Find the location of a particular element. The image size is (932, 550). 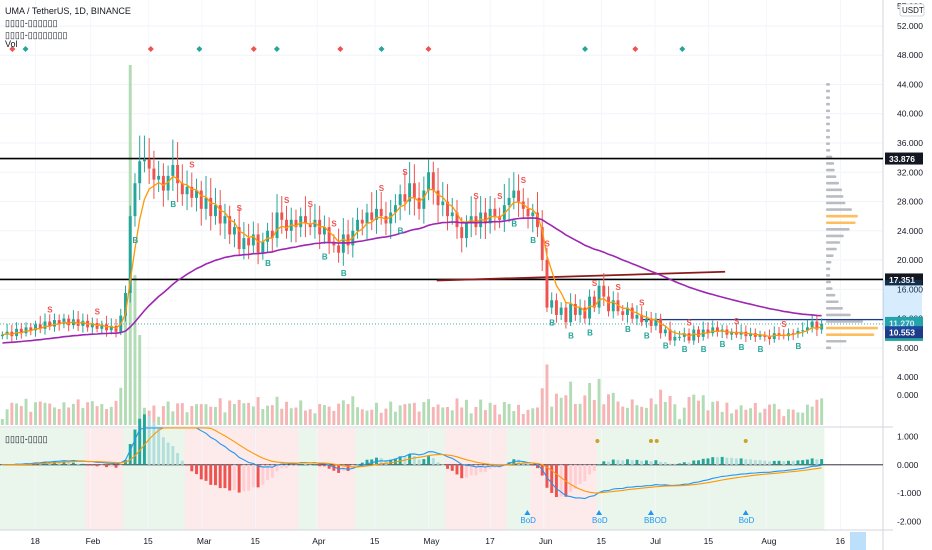

sell-marker: S is located at coordinates (524, 180).